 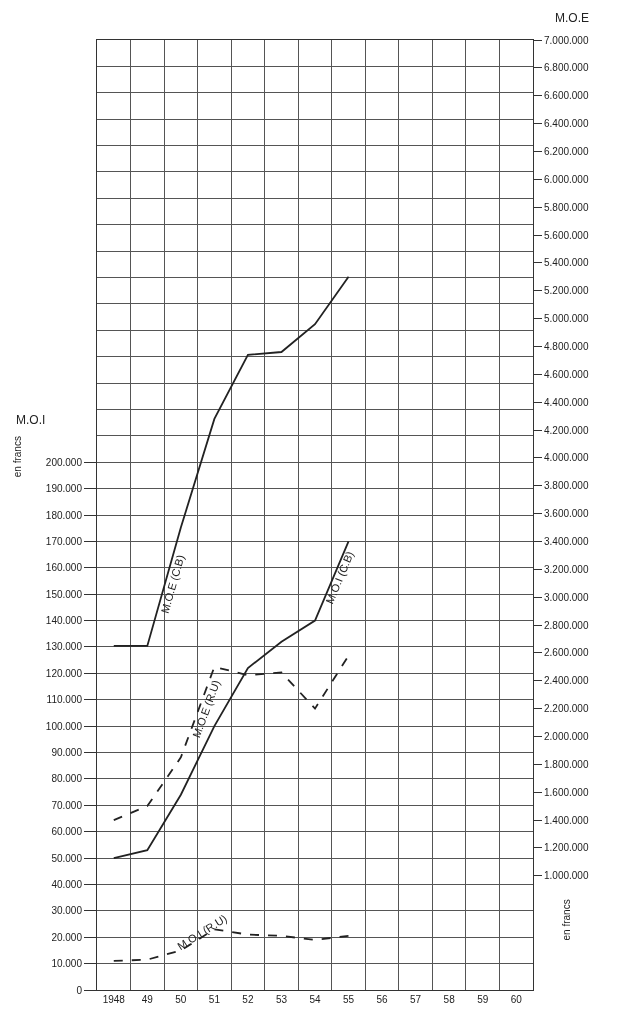 I want to click on y2-tick-label: 5.200.000, so click(x=566, y=291).